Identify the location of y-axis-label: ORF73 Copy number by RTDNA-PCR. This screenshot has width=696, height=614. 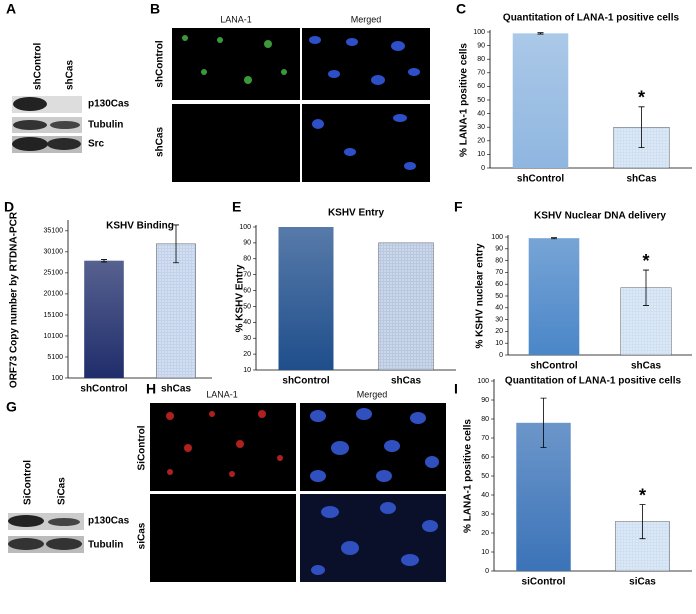
(14, 299).